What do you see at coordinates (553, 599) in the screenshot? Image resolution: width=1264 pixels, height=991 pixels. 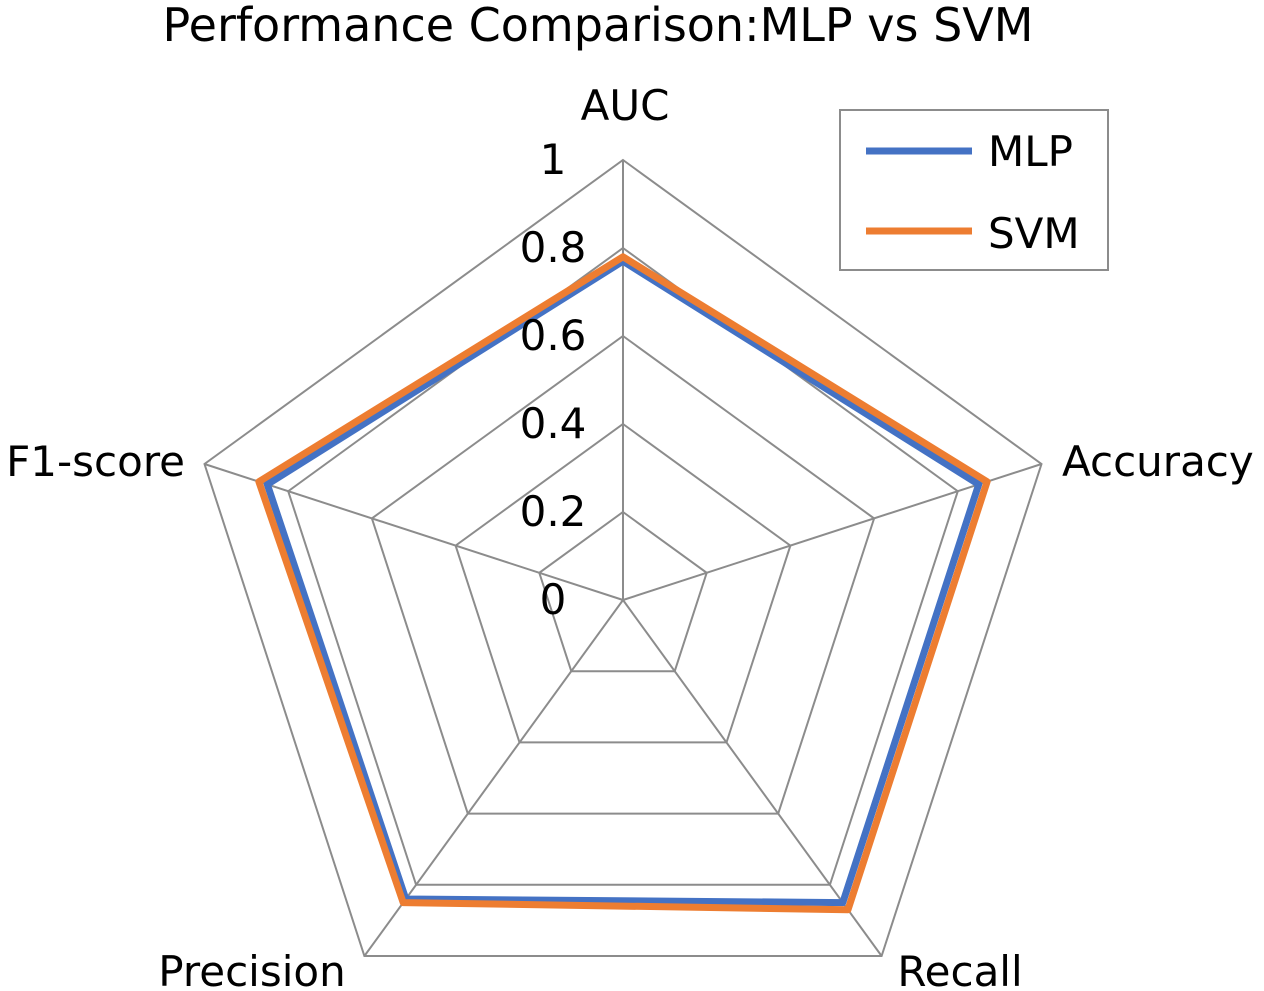 I see `tick-label: 0` at bounding box center [553, 599].